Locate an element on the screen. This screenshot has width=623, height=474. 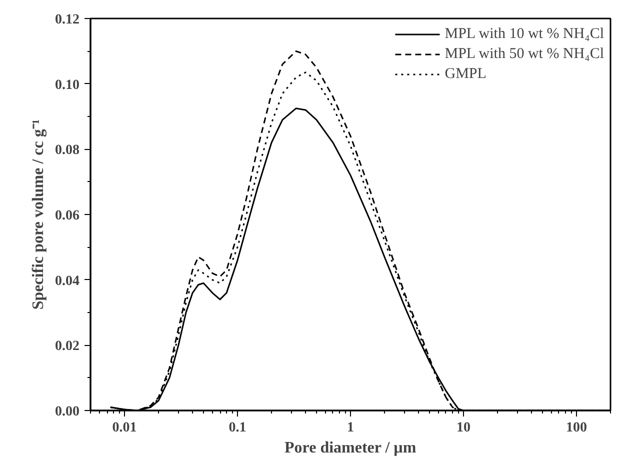
x-tick-label: 0.1 is located at coordinates (237, 428).